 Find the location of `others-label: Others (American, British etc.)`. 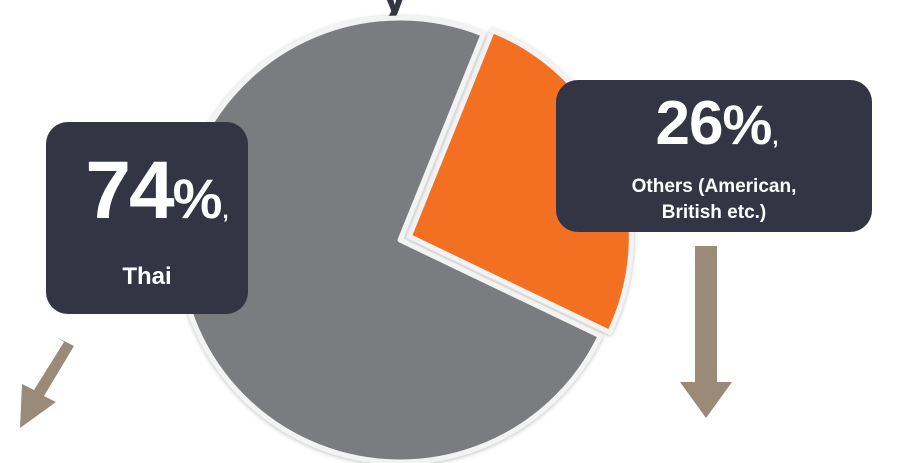

others-label: Others (American, British etc.) is located at coordinates (714, 200).